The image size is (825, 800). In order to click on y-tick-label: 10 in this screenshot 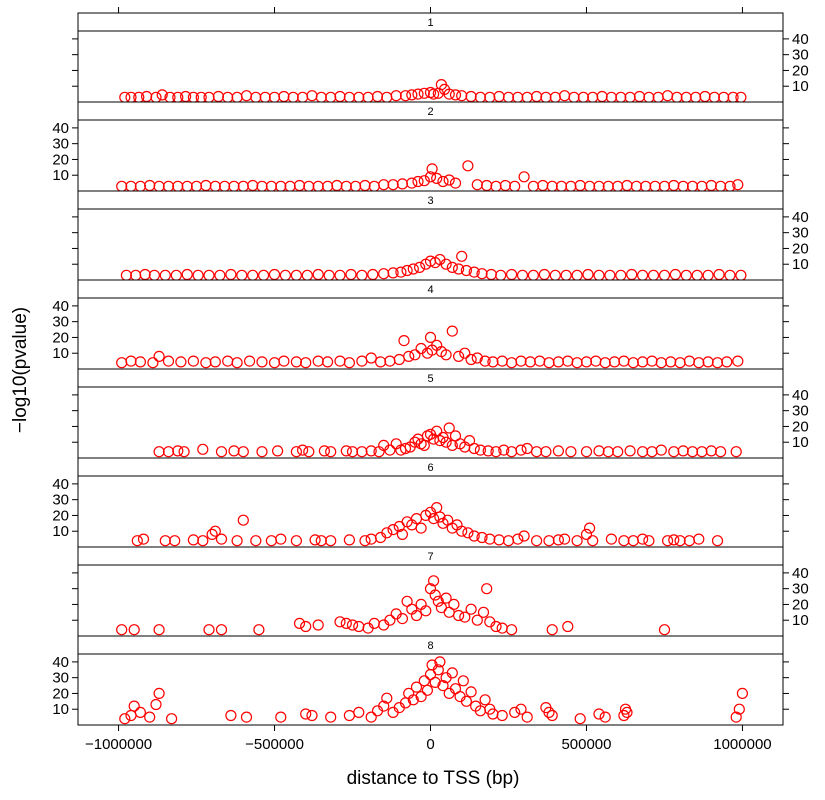, I will do `click(800, 442)`.